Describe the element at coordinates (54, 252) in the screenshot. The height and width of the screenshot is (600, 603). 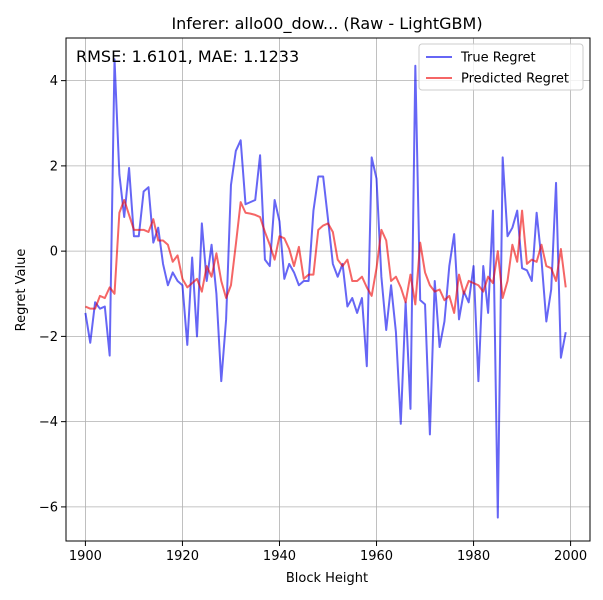
I see `y-tick-label: 0` at that location.